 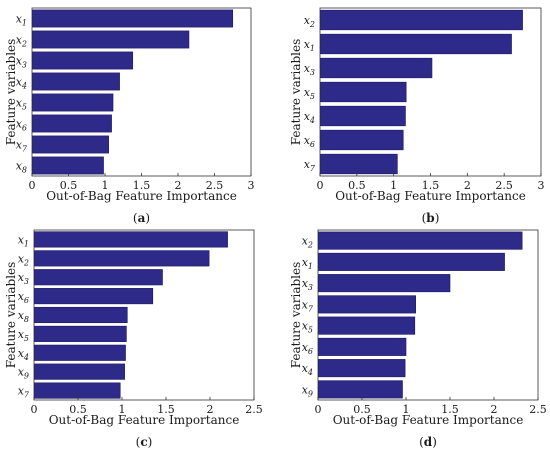 I want to click on panel-label: (a), so click(x=141, y=218).